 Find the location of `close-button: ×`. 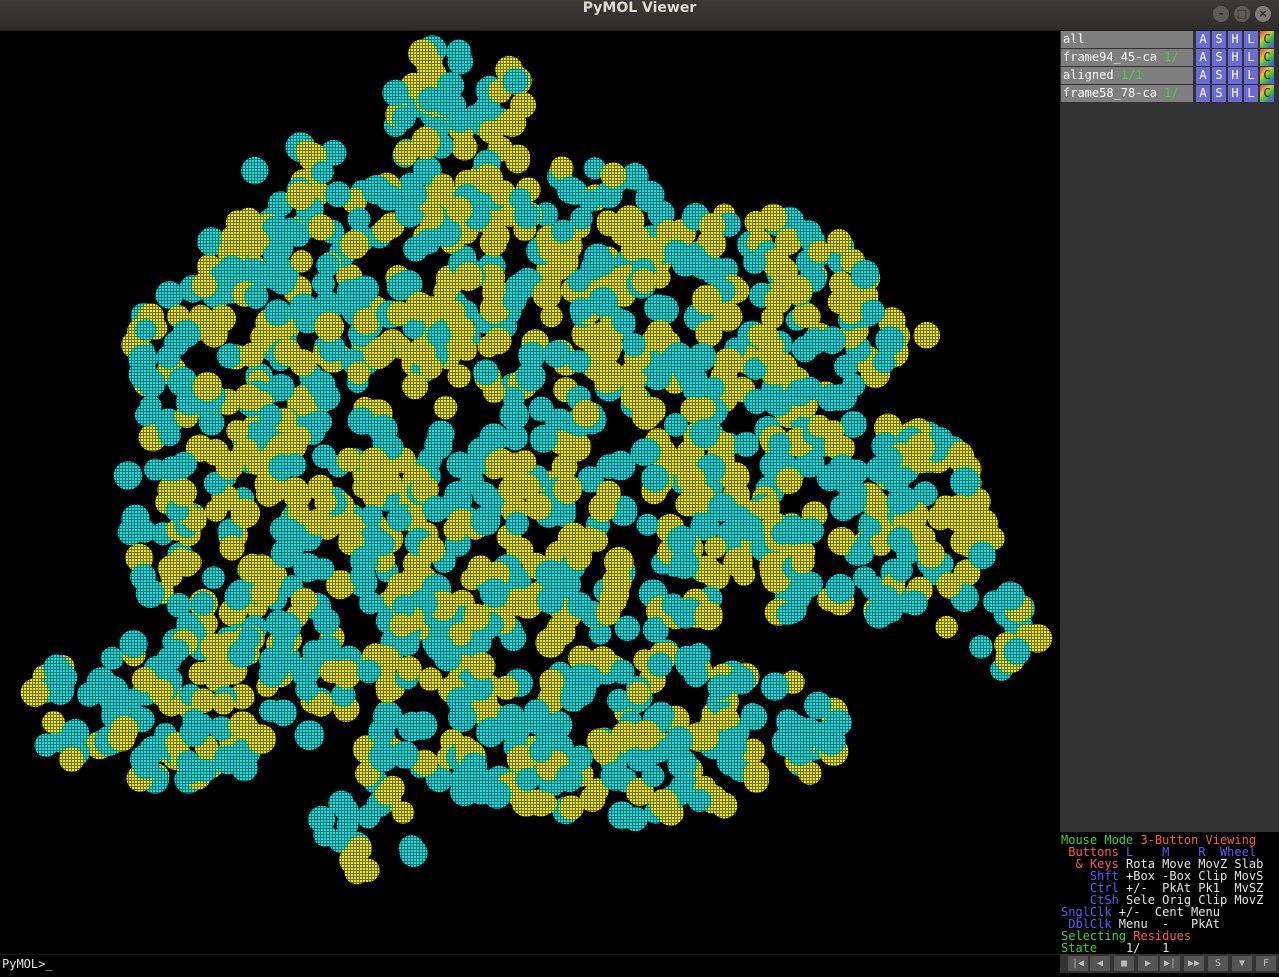

close-button: × is located at coordinates (1263, 14).